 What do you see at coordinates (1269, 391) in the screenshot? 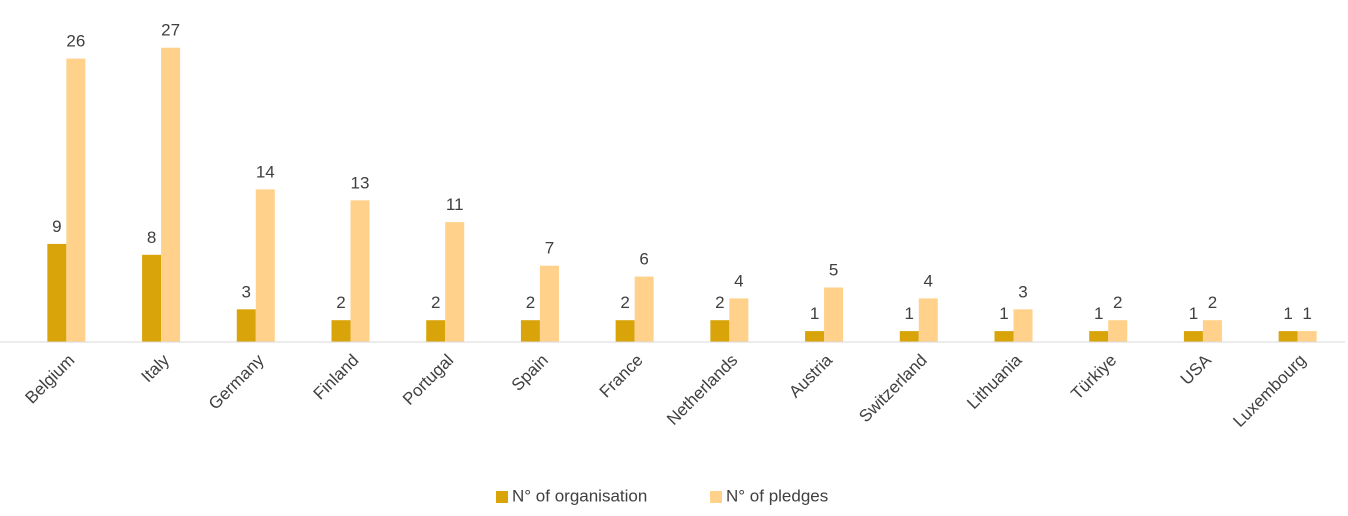
I see `x-tick-label: Luxembourg` at bounding box center [1269, 391].